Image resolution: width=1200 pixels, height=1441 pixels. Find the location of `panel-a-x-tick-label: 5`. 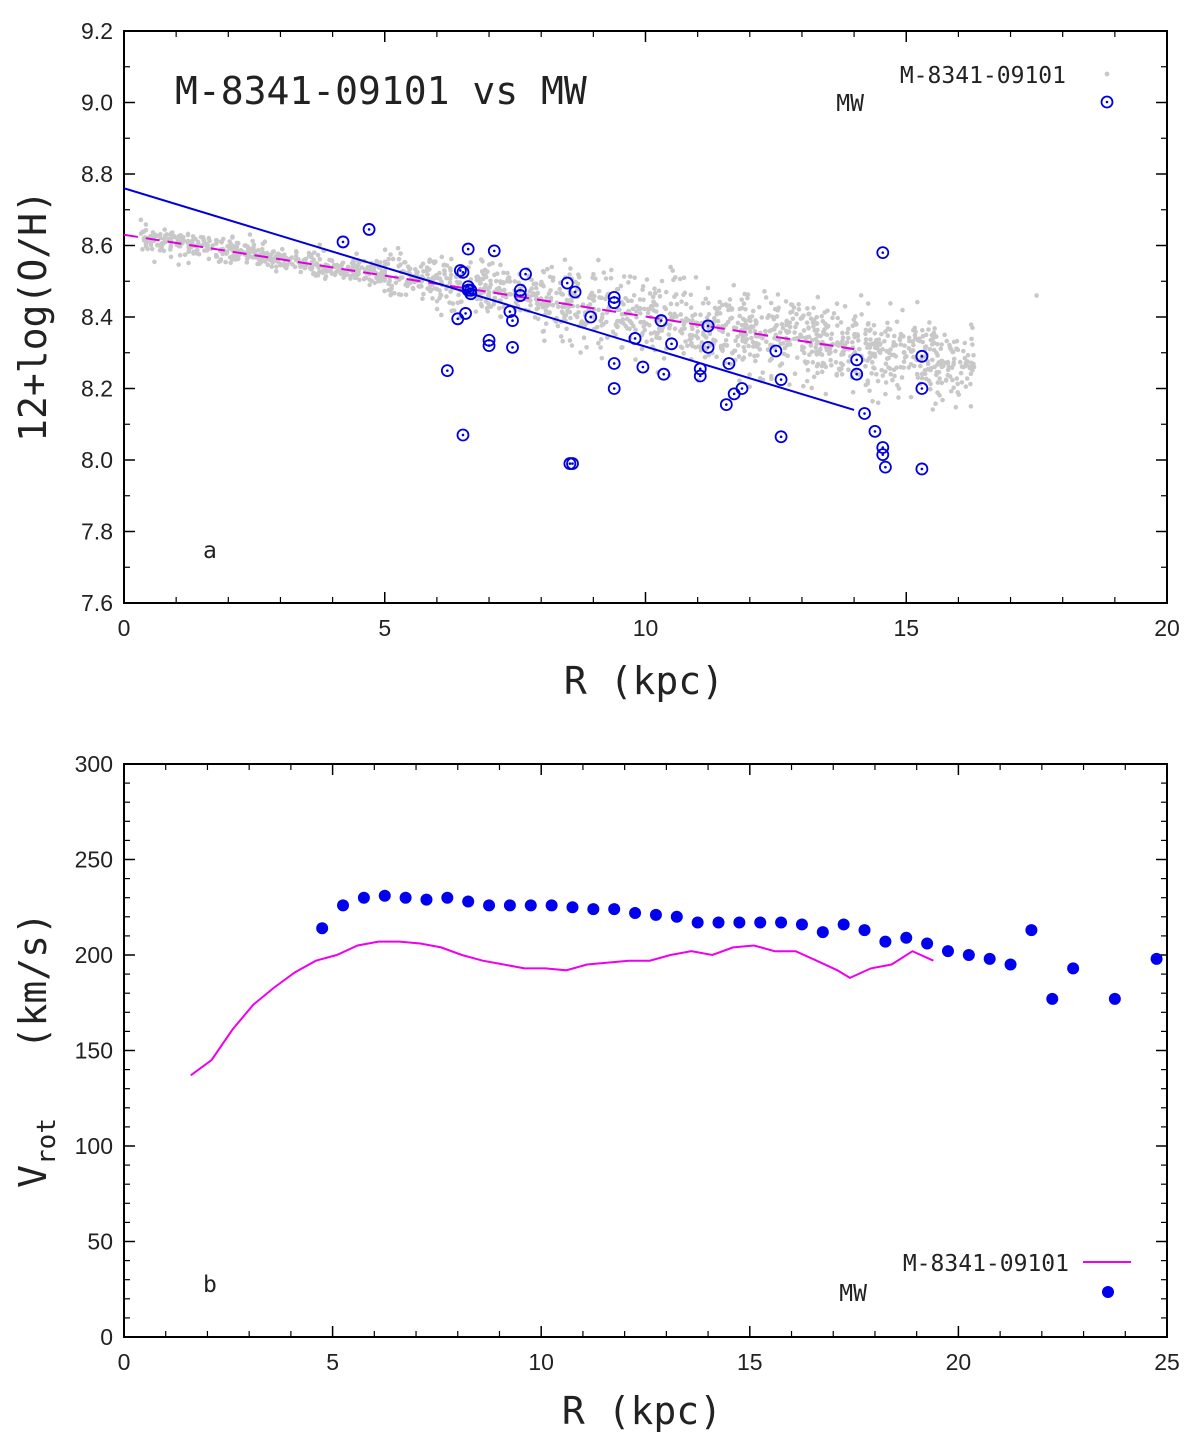

panel-a-x-tick-label: 5 is located at coordinates (384, 628).